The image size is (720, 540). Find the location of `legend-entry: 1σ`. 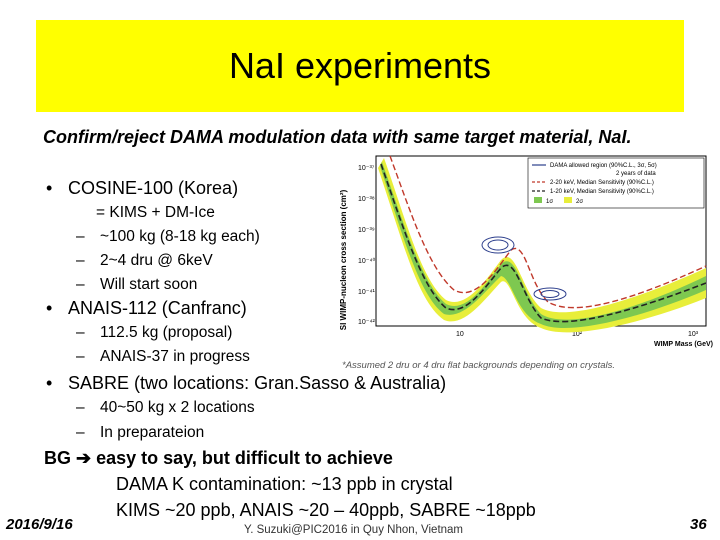

legend-entry: 1σ is located at coordinates (549, 202).